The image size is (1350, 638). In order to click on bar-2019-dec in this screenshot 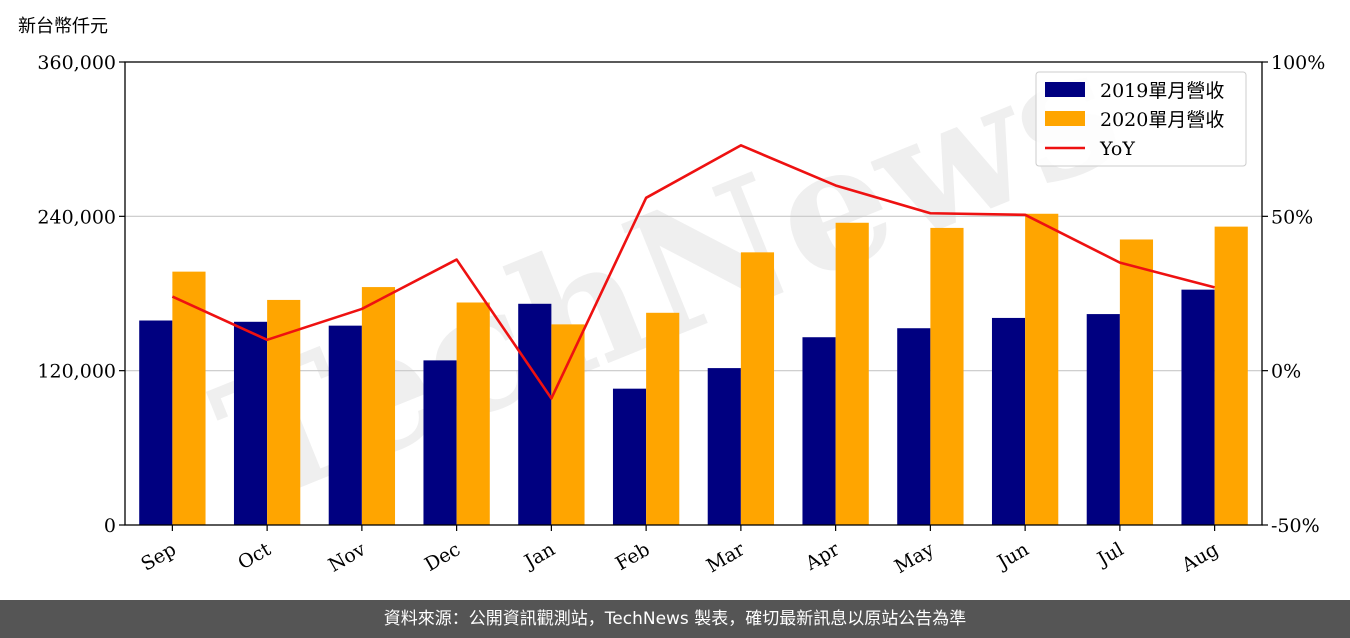, I will do `click(440, 442)`.